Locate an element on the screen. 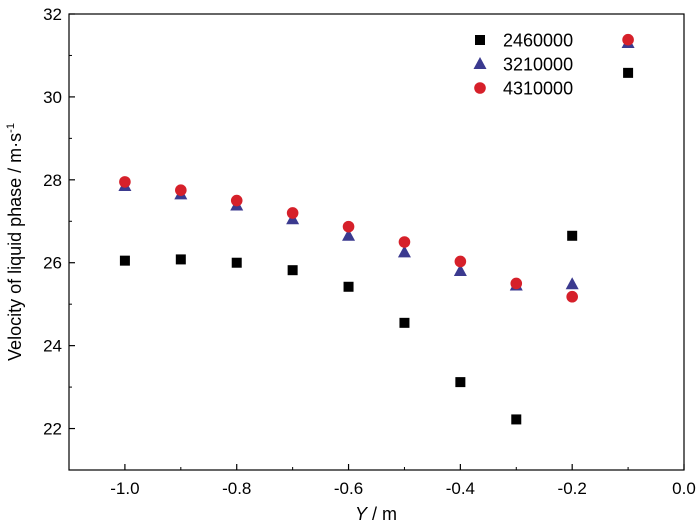  x-axis-label-variable: Y is located at coordinates (362, 514).